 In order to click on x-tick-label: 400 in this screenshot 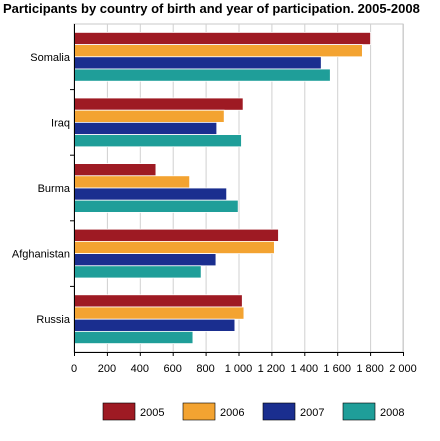, I will do `click(140, 369)`.